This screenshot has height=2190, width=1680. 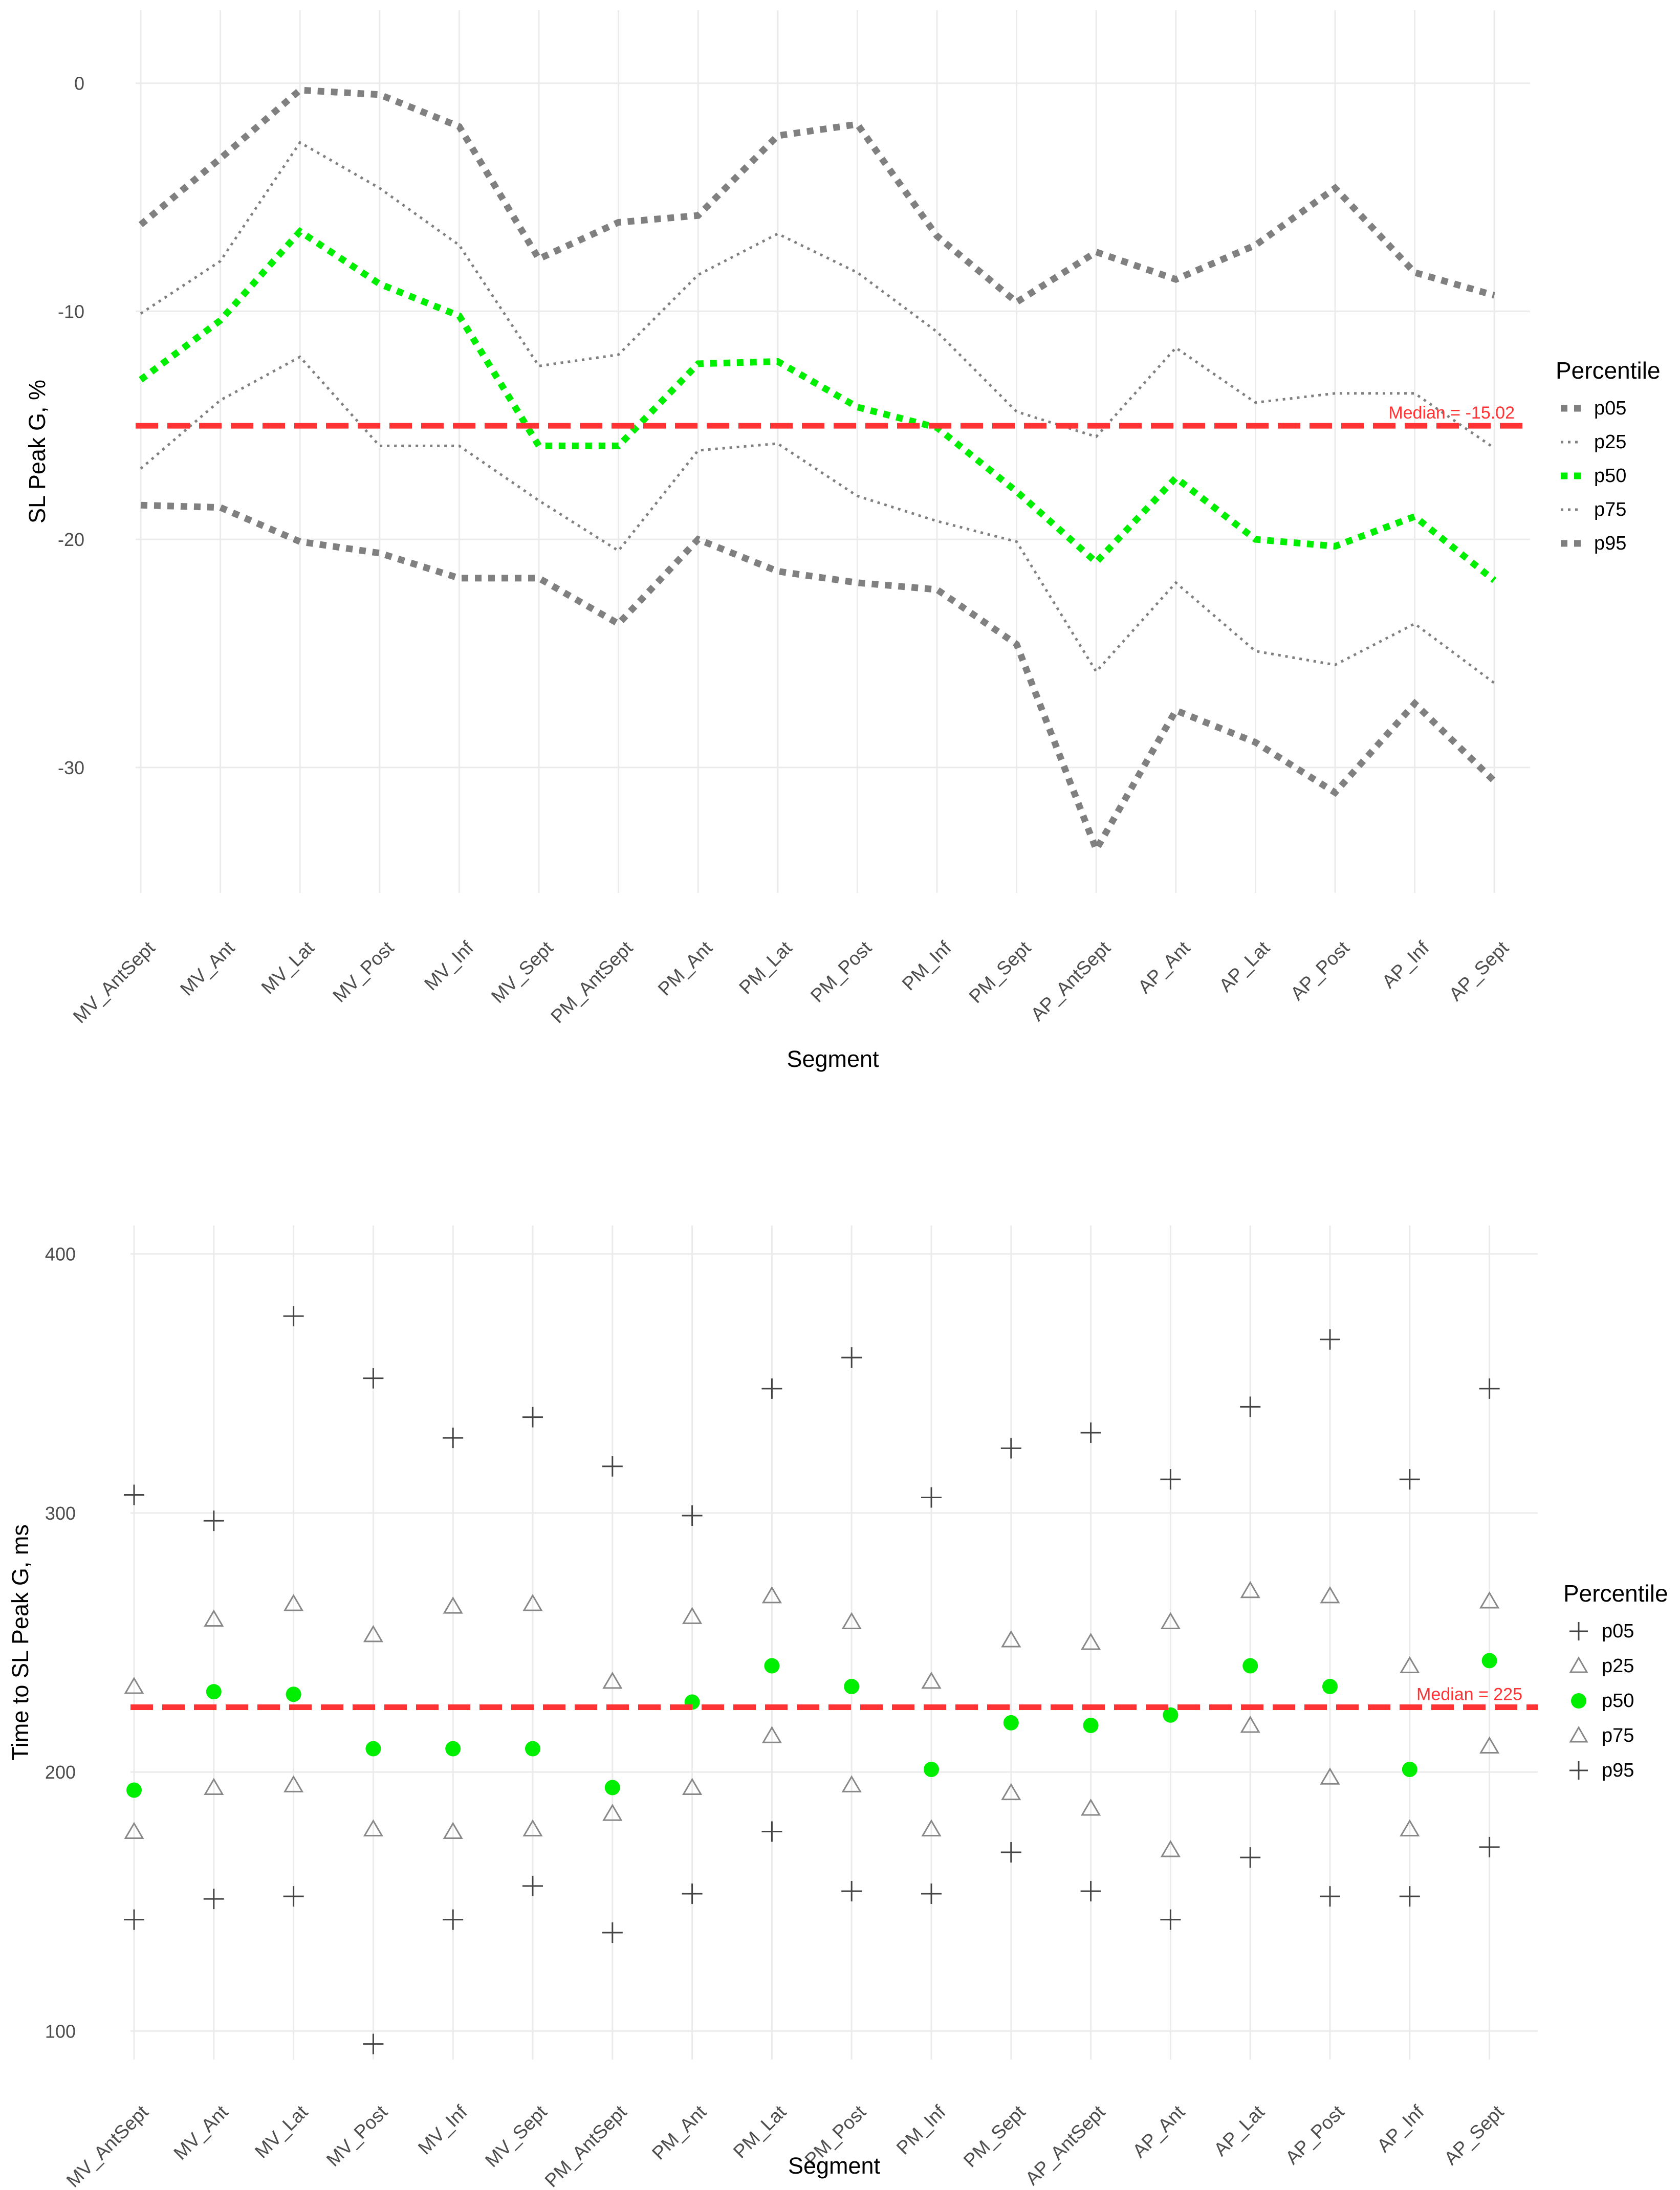 I want to click on y-axis-title: SL Peak G, %, so click(x=37, y=451).